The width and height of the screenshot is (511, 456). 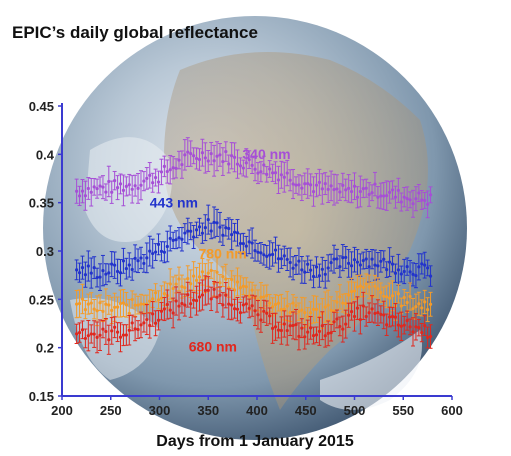 I want to click on y-tick-label: 0.45, so click(x=41, y=106).